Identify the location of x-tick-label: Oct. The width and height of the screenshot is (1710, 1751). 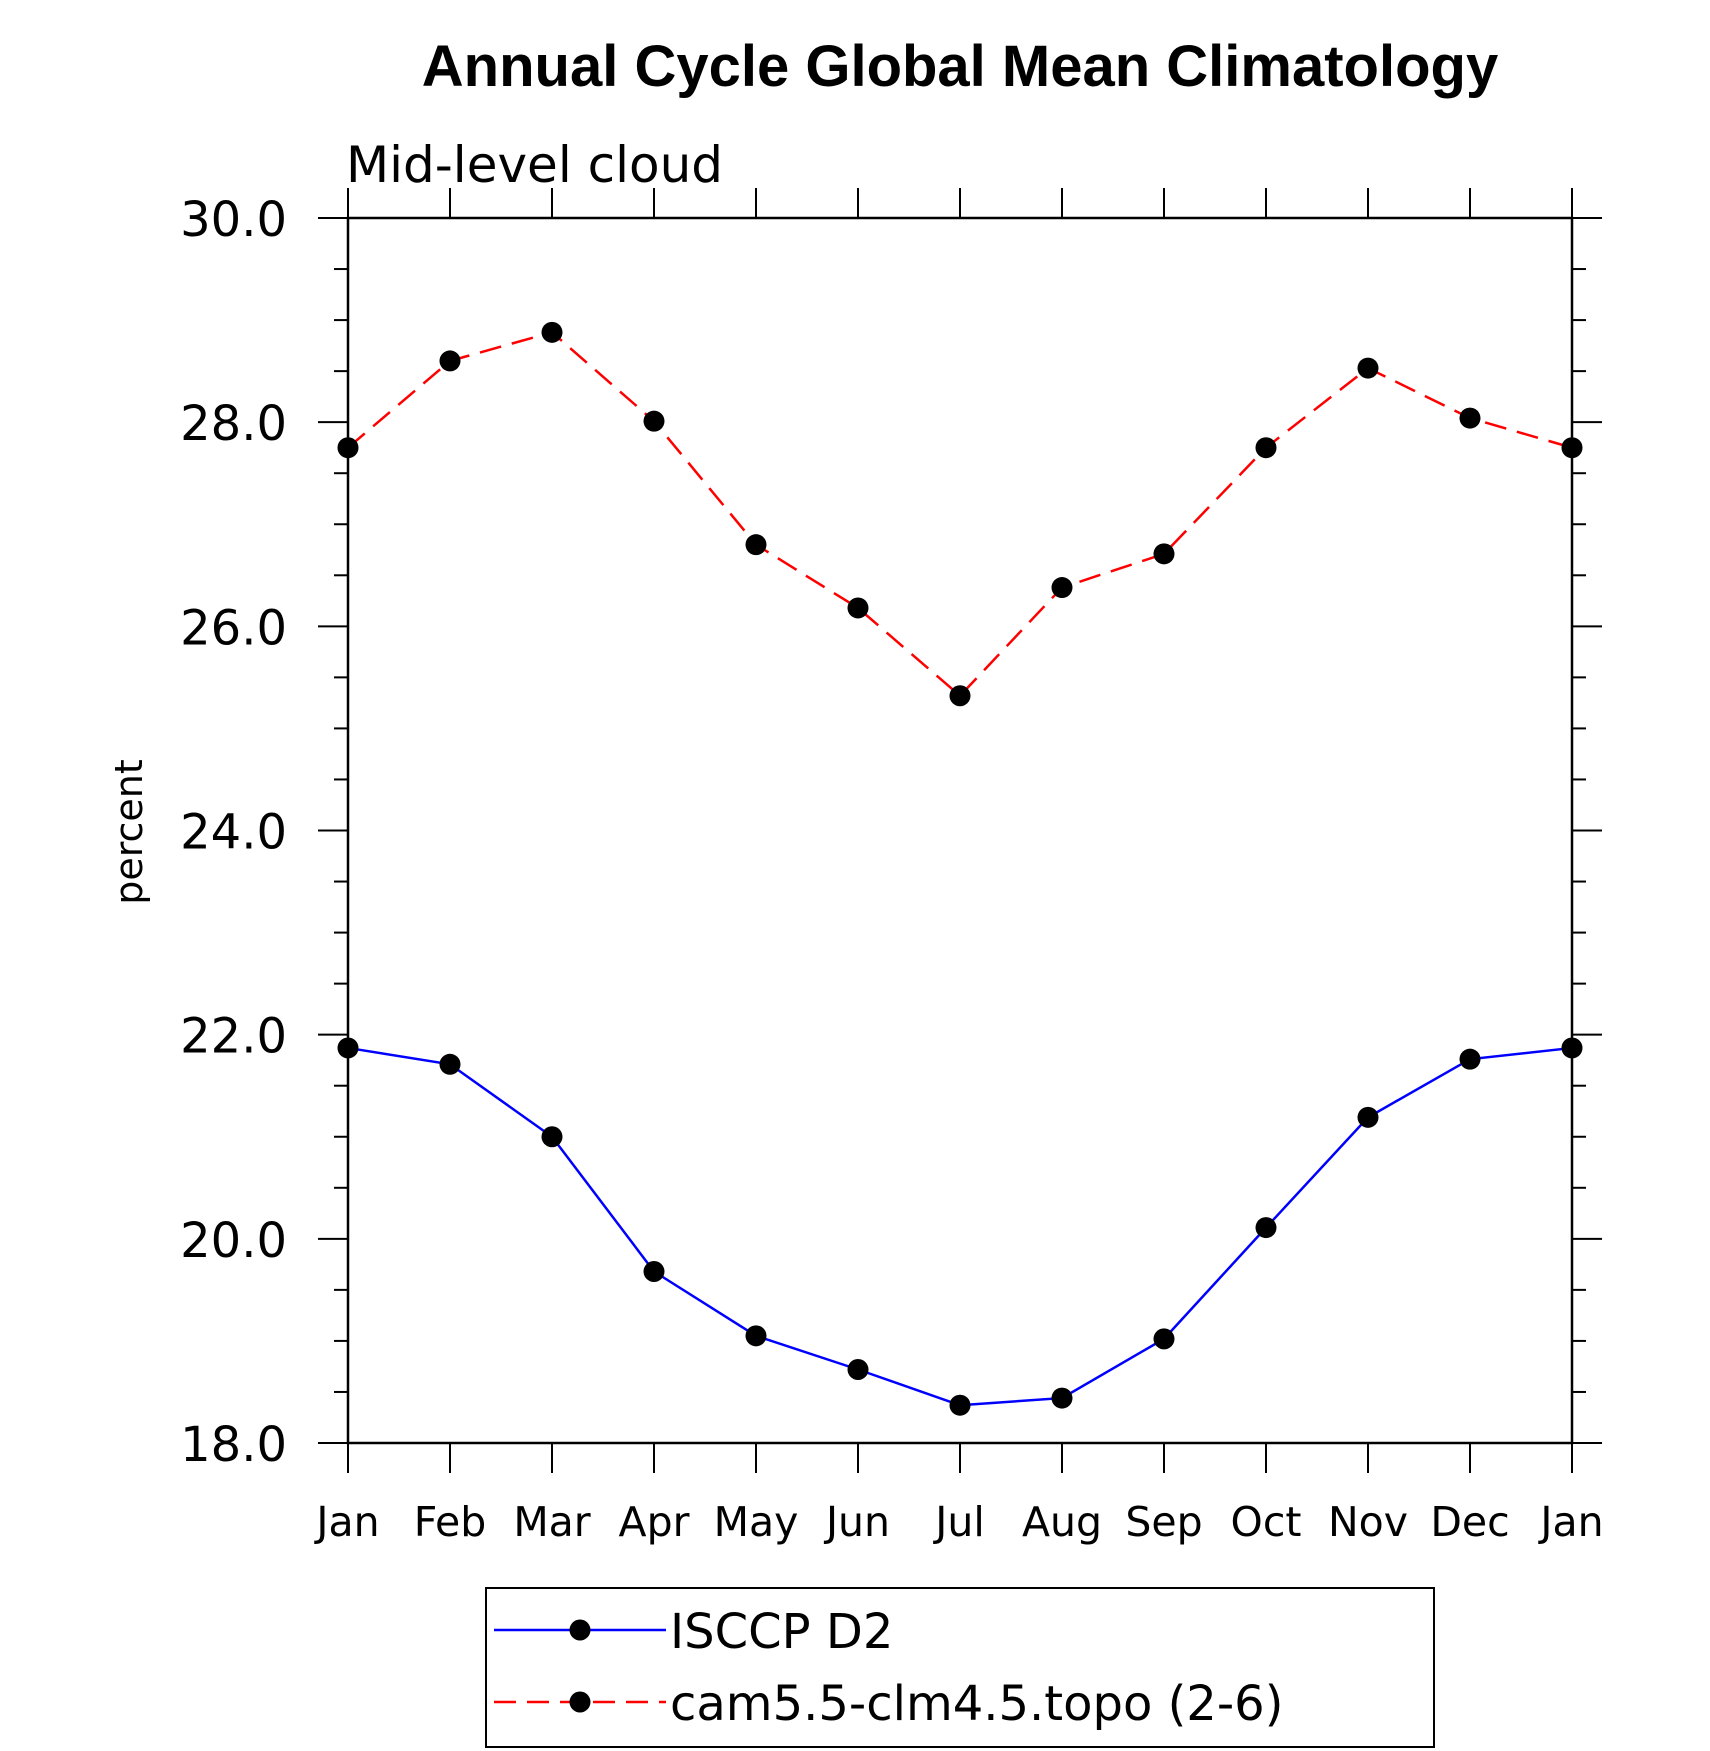
(1266, 1522).